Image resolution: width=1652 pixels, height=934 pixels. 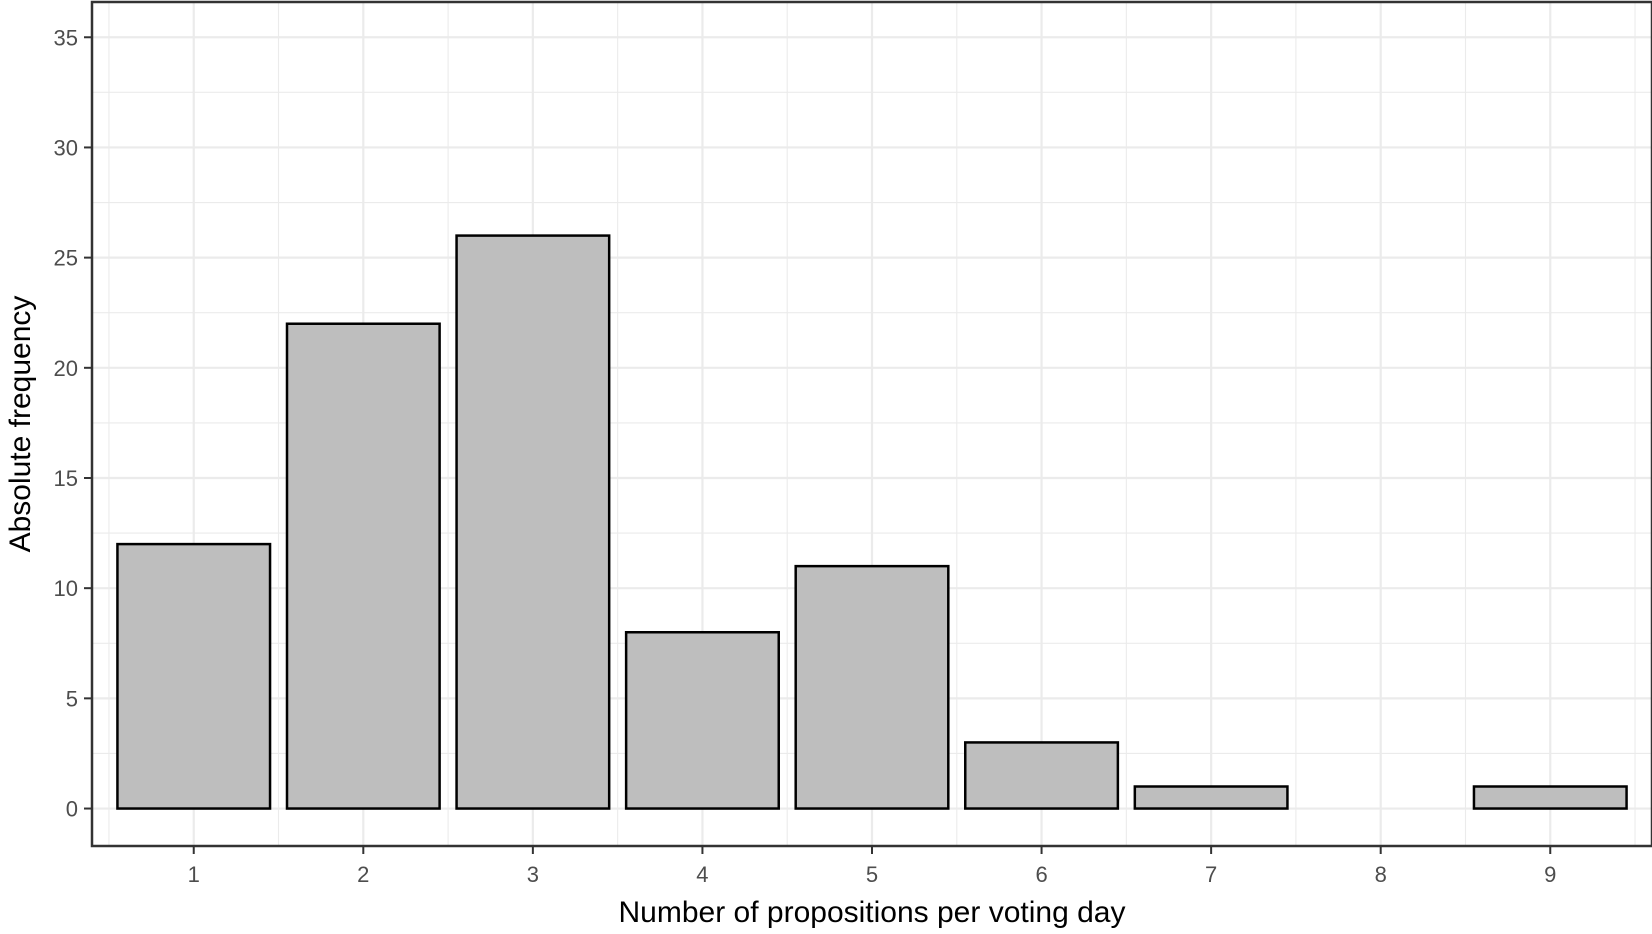 What do you see at coordinates (1381, 874) in the screenshot?
I see `x-tick-label: 8` at bounding box center [1381, 874].